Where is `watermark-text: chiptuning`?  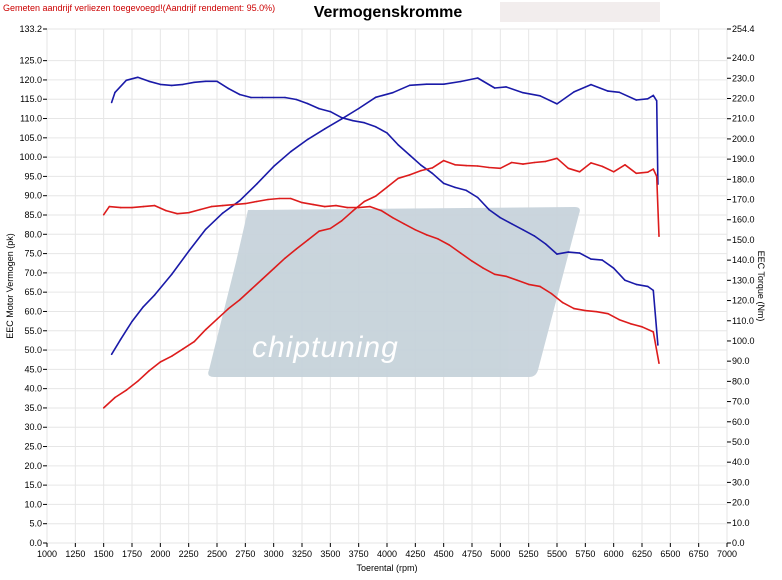
watermark-text: chiptuning is located at coordinates (325, 347).